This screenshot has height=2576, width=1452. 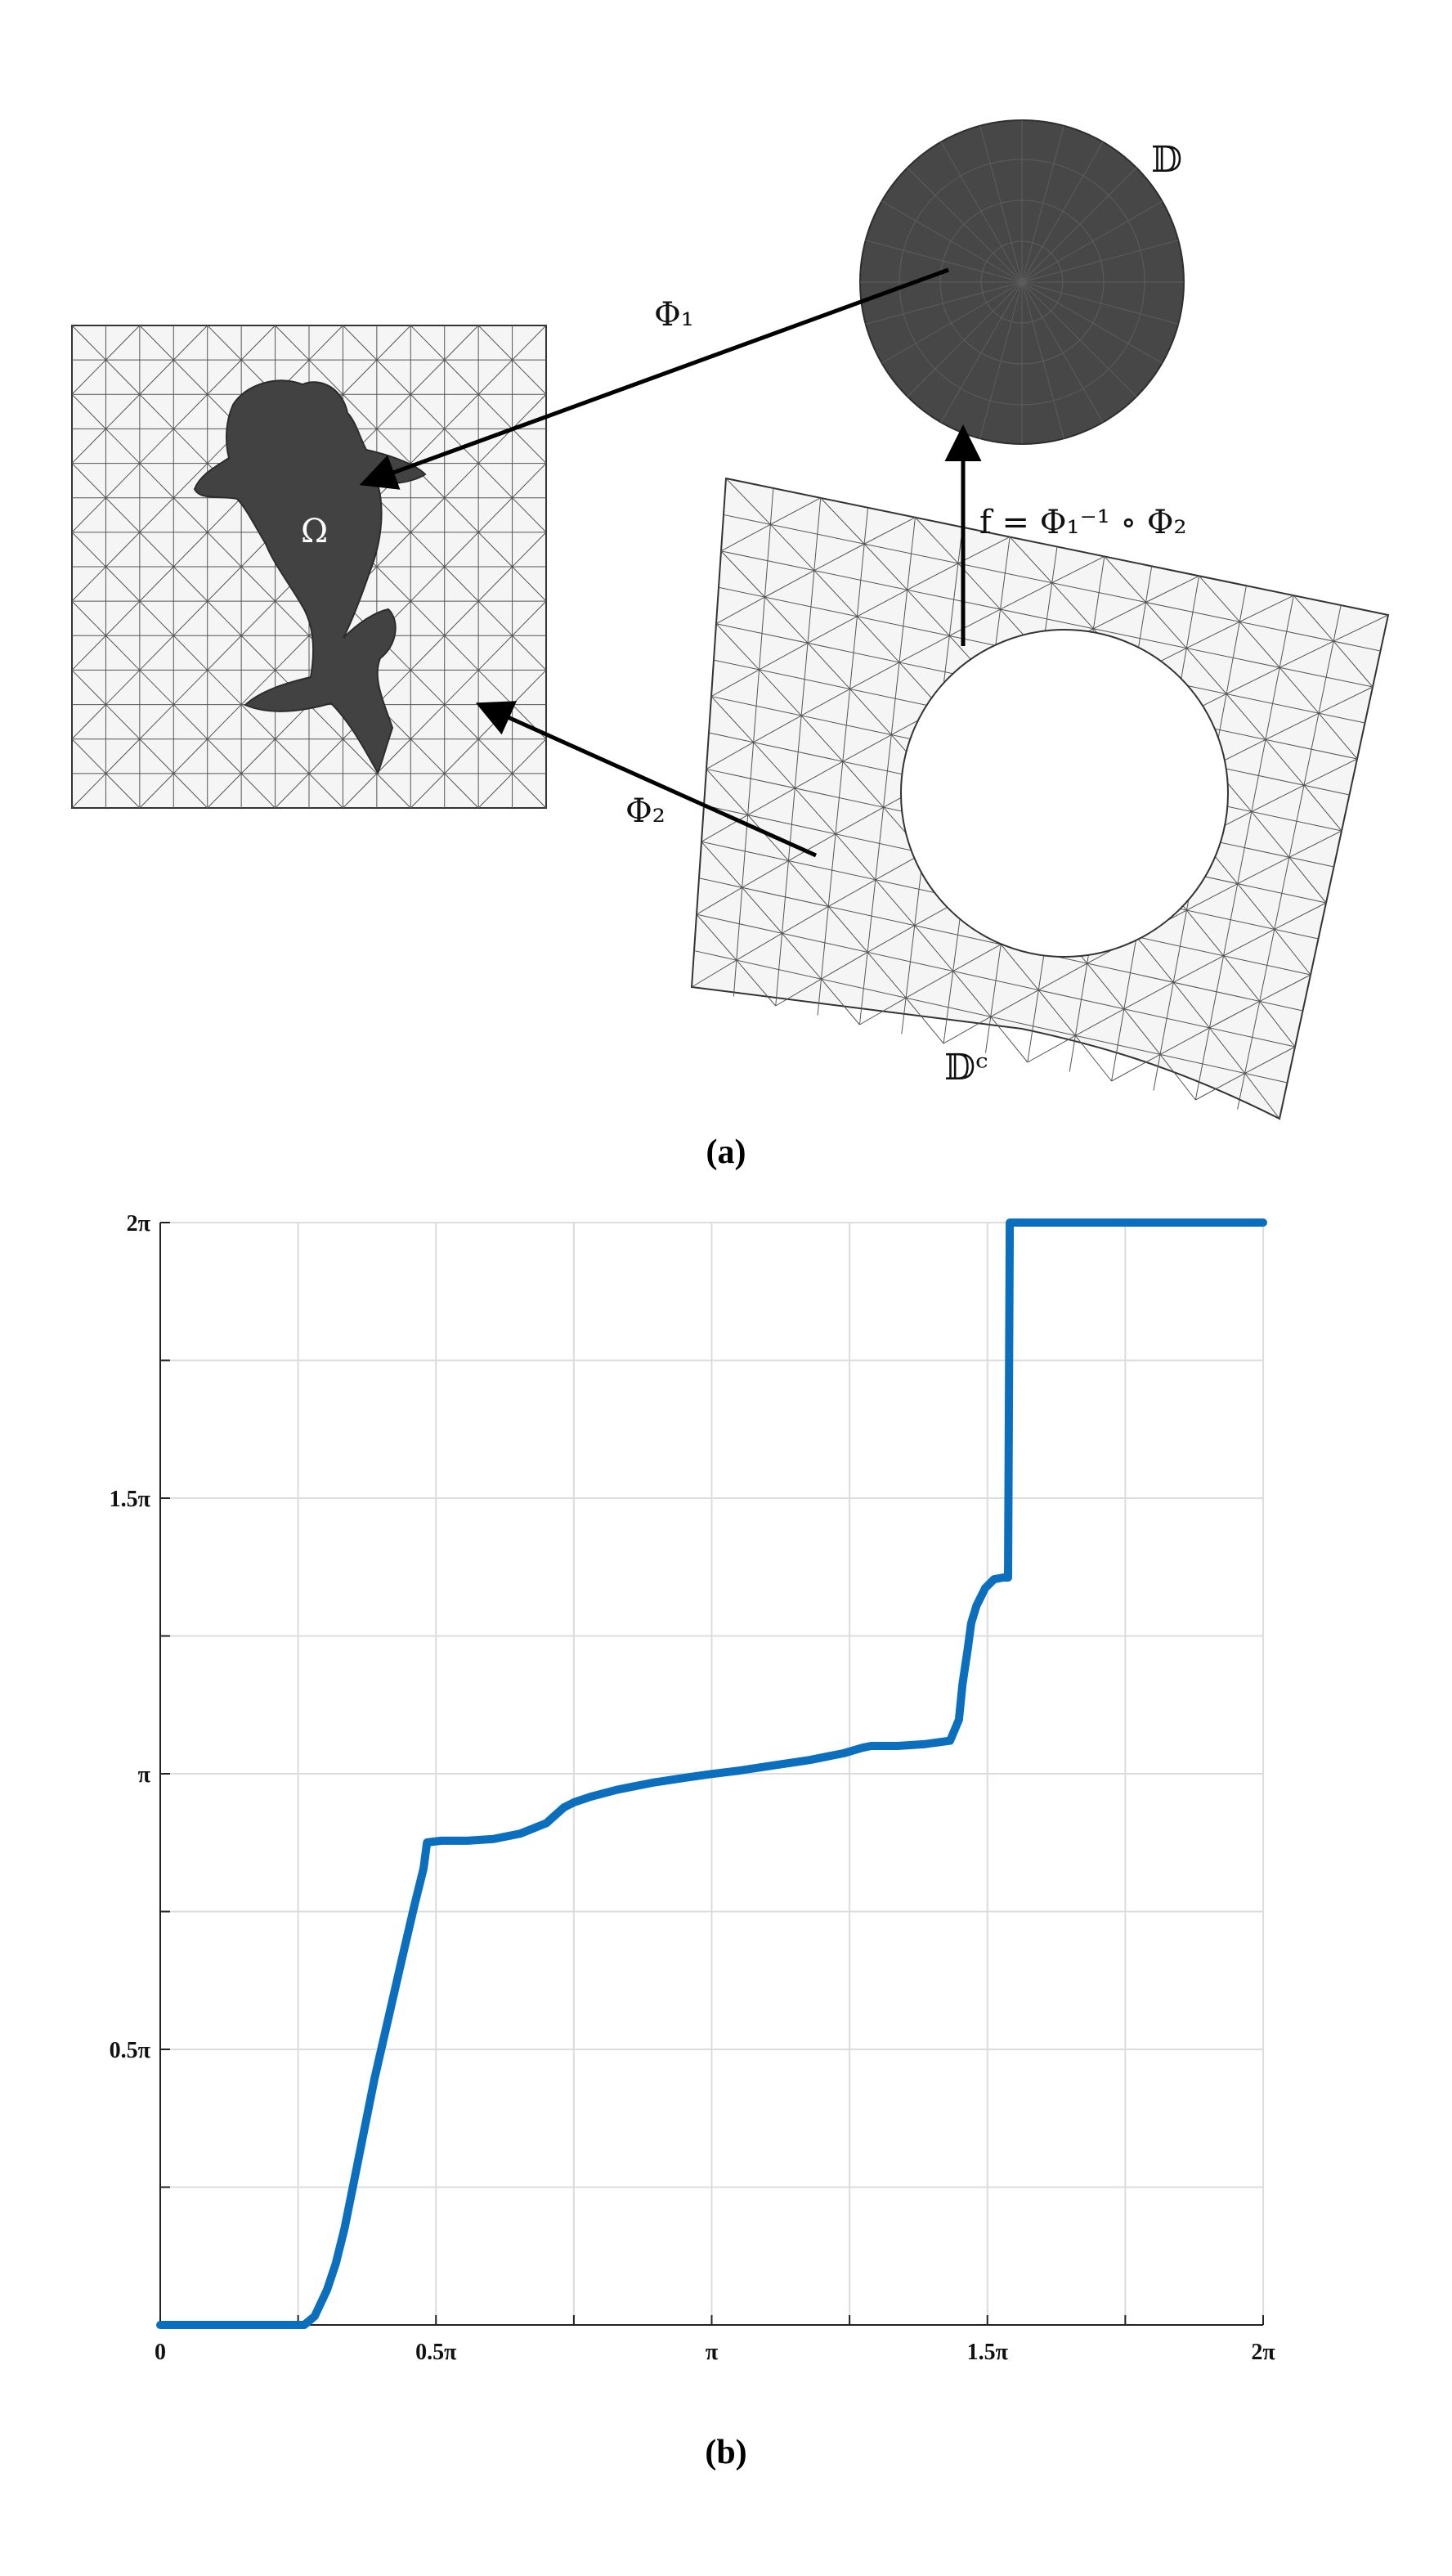 What do you see at coordinates (1040, 799) in the screenshot?
I see `exterior-domain-mesh` at bounding box center [1040, 799].